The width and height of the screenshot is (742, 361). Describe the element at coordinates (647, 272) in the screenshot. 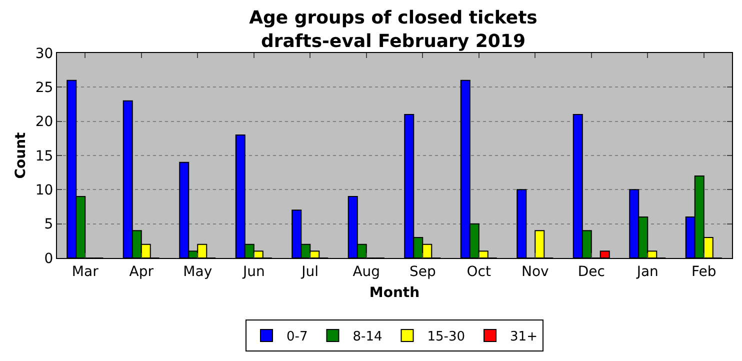

I see `x-tick-label: Jan` at that location.